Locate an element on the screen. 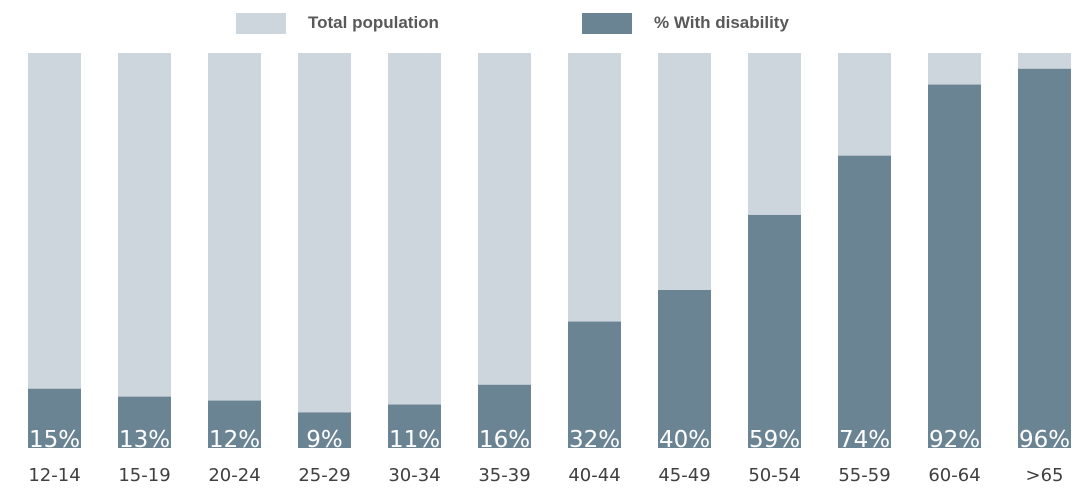  x-tick-label-15-19: 15-19 is located at coordinates (144, 475).